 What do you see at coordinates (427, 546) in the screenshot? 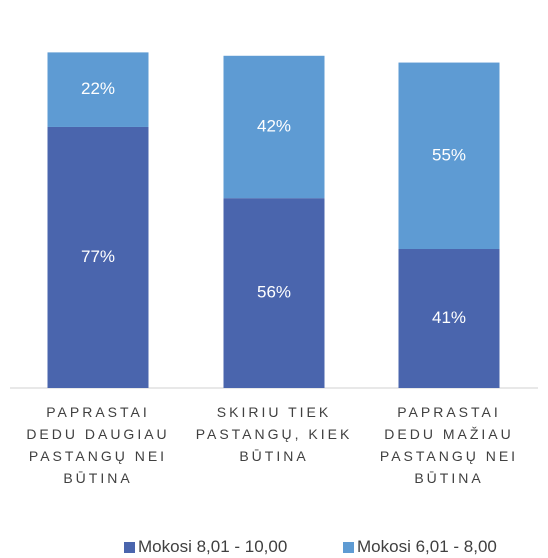
I see `legend-label: Mokosi 6,01 - 8,00` at bounding box center [427, 546].